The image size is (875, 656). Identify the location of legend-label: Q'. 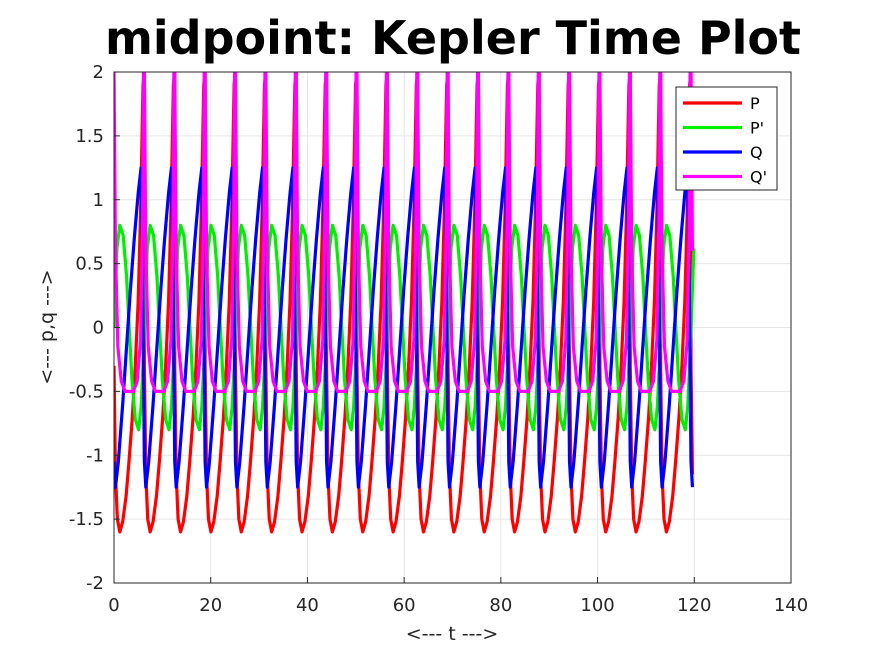
(758, 177).